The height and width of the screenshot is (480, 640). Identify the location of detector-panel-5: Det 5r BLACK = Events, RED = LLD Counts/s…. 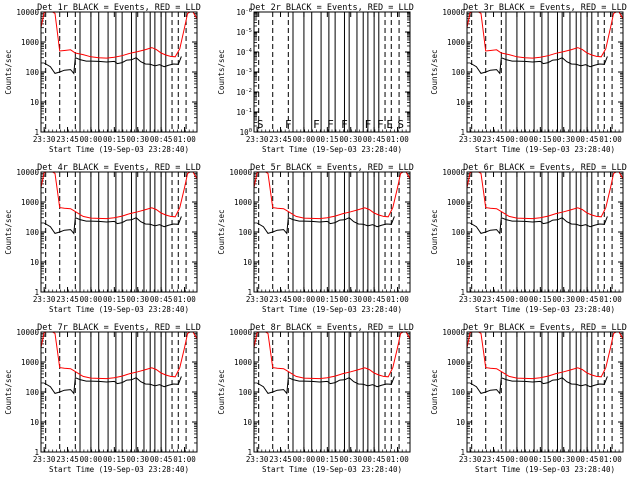
(315, 238).